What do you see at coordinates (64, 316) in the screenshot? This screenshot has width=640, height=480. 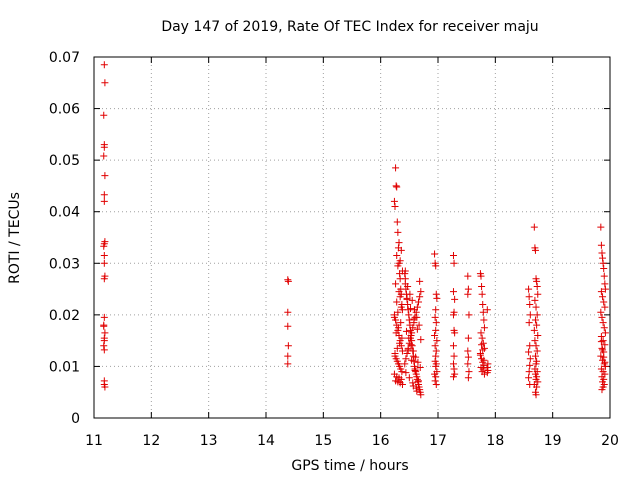 I see `y-tick-label: 0.02` at bounding box center [64, 316].